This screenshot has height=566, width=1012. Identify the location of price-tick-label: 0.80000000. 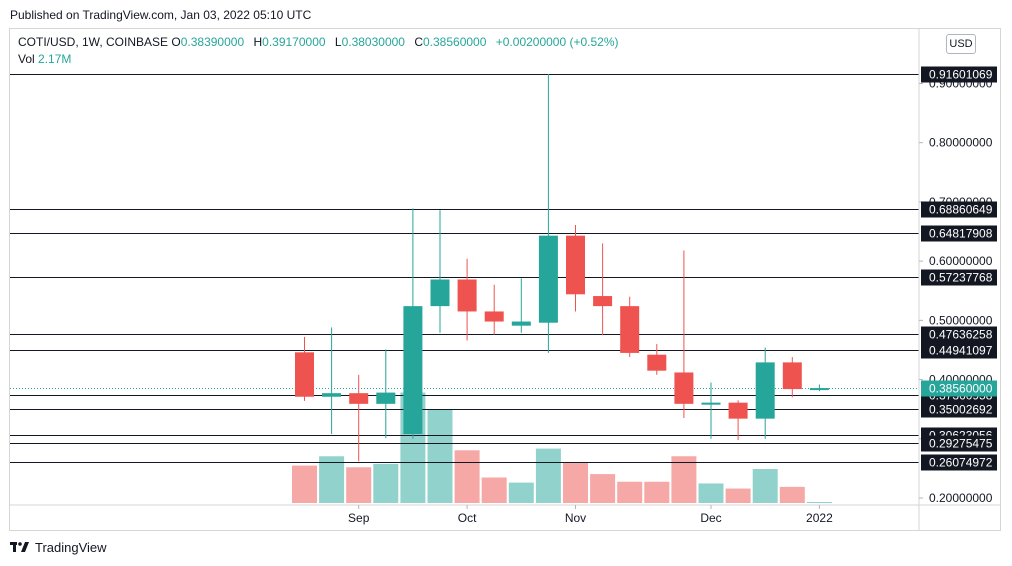
(961, 143).